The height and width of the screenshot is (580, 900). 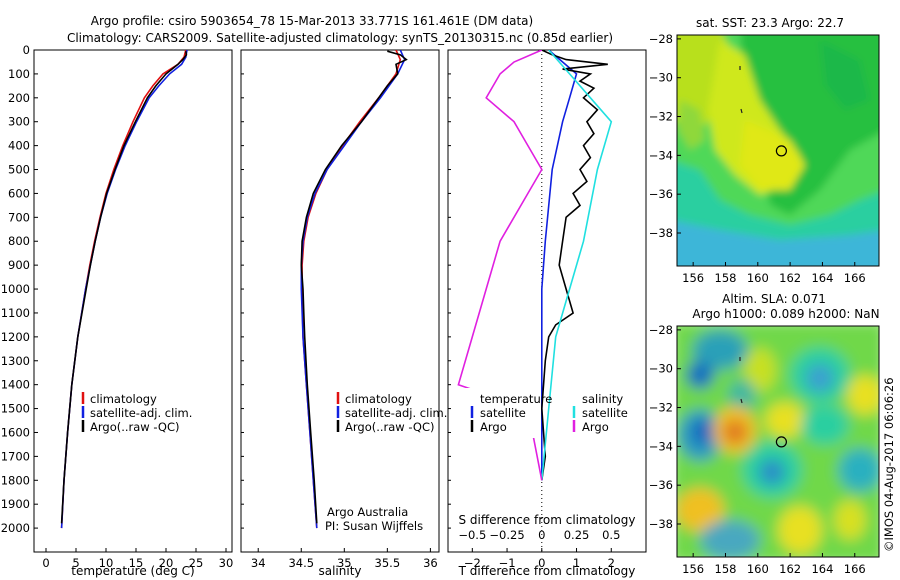 I want to click on sla-map-title-line1: Altim. SLA: 0.071, so click(x=774, y=299).